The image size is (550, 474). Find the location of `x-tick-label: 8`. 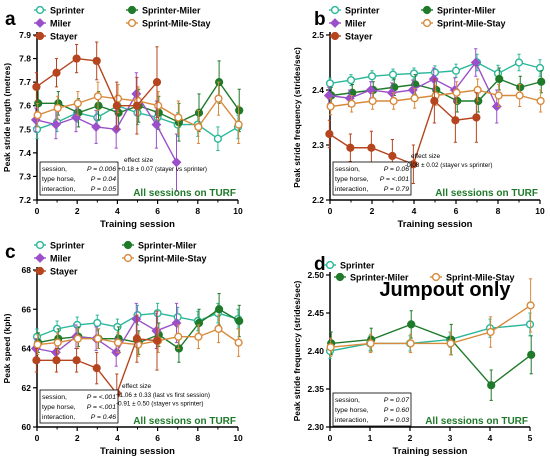

x-tick-label: 8 is located at coordinates (498, 211).